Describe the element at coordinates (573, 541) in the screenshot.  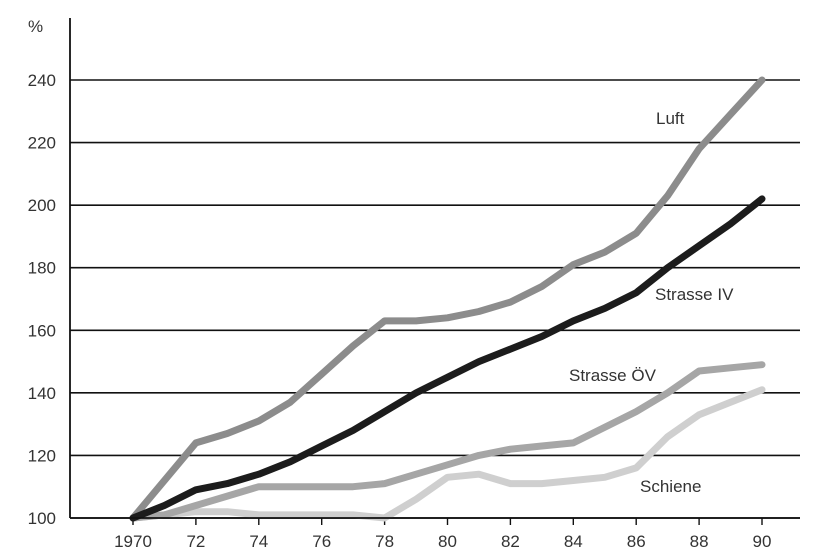
I see `x-tick-label: 84` at that location.